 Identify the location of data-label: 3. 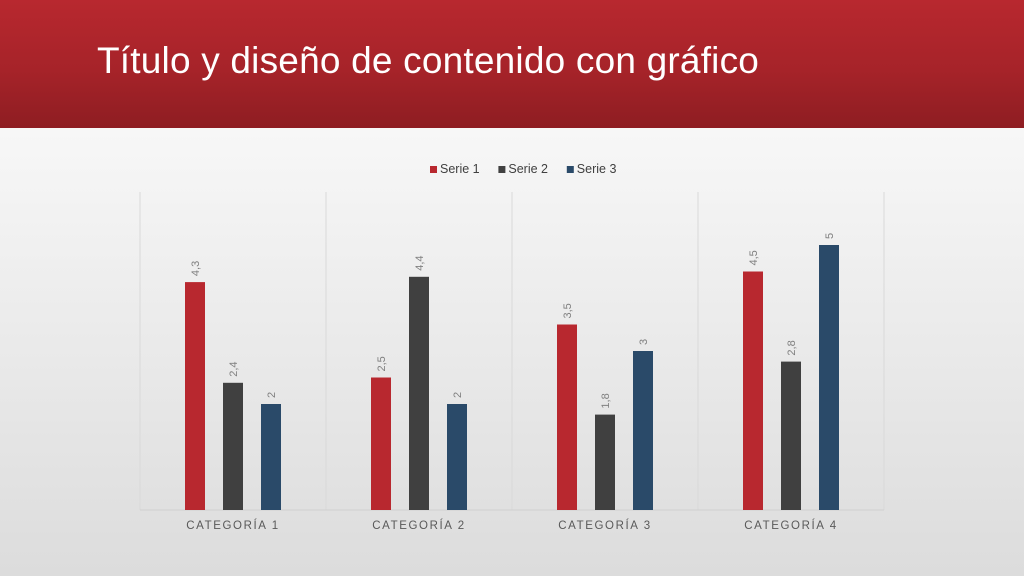
(644, 342).